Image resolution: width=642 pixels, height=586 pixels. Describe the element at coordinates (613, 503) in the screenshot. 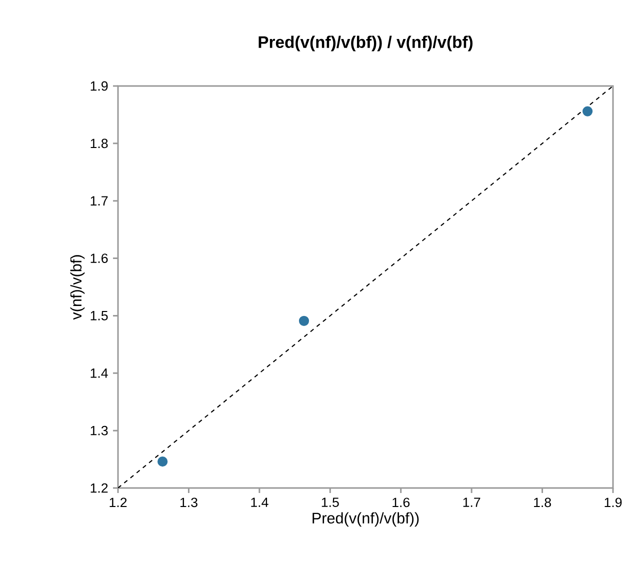

I see `x-tick-label: 1.9` at that location.